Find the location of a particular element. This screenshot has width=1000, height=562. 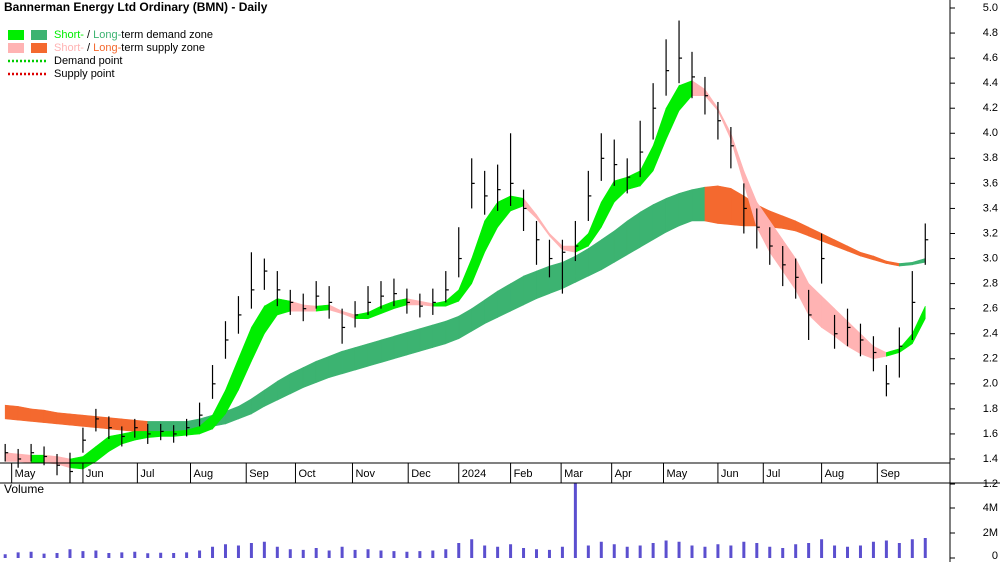

volume-tick-label: 4M is located at coordinates (990, 508).